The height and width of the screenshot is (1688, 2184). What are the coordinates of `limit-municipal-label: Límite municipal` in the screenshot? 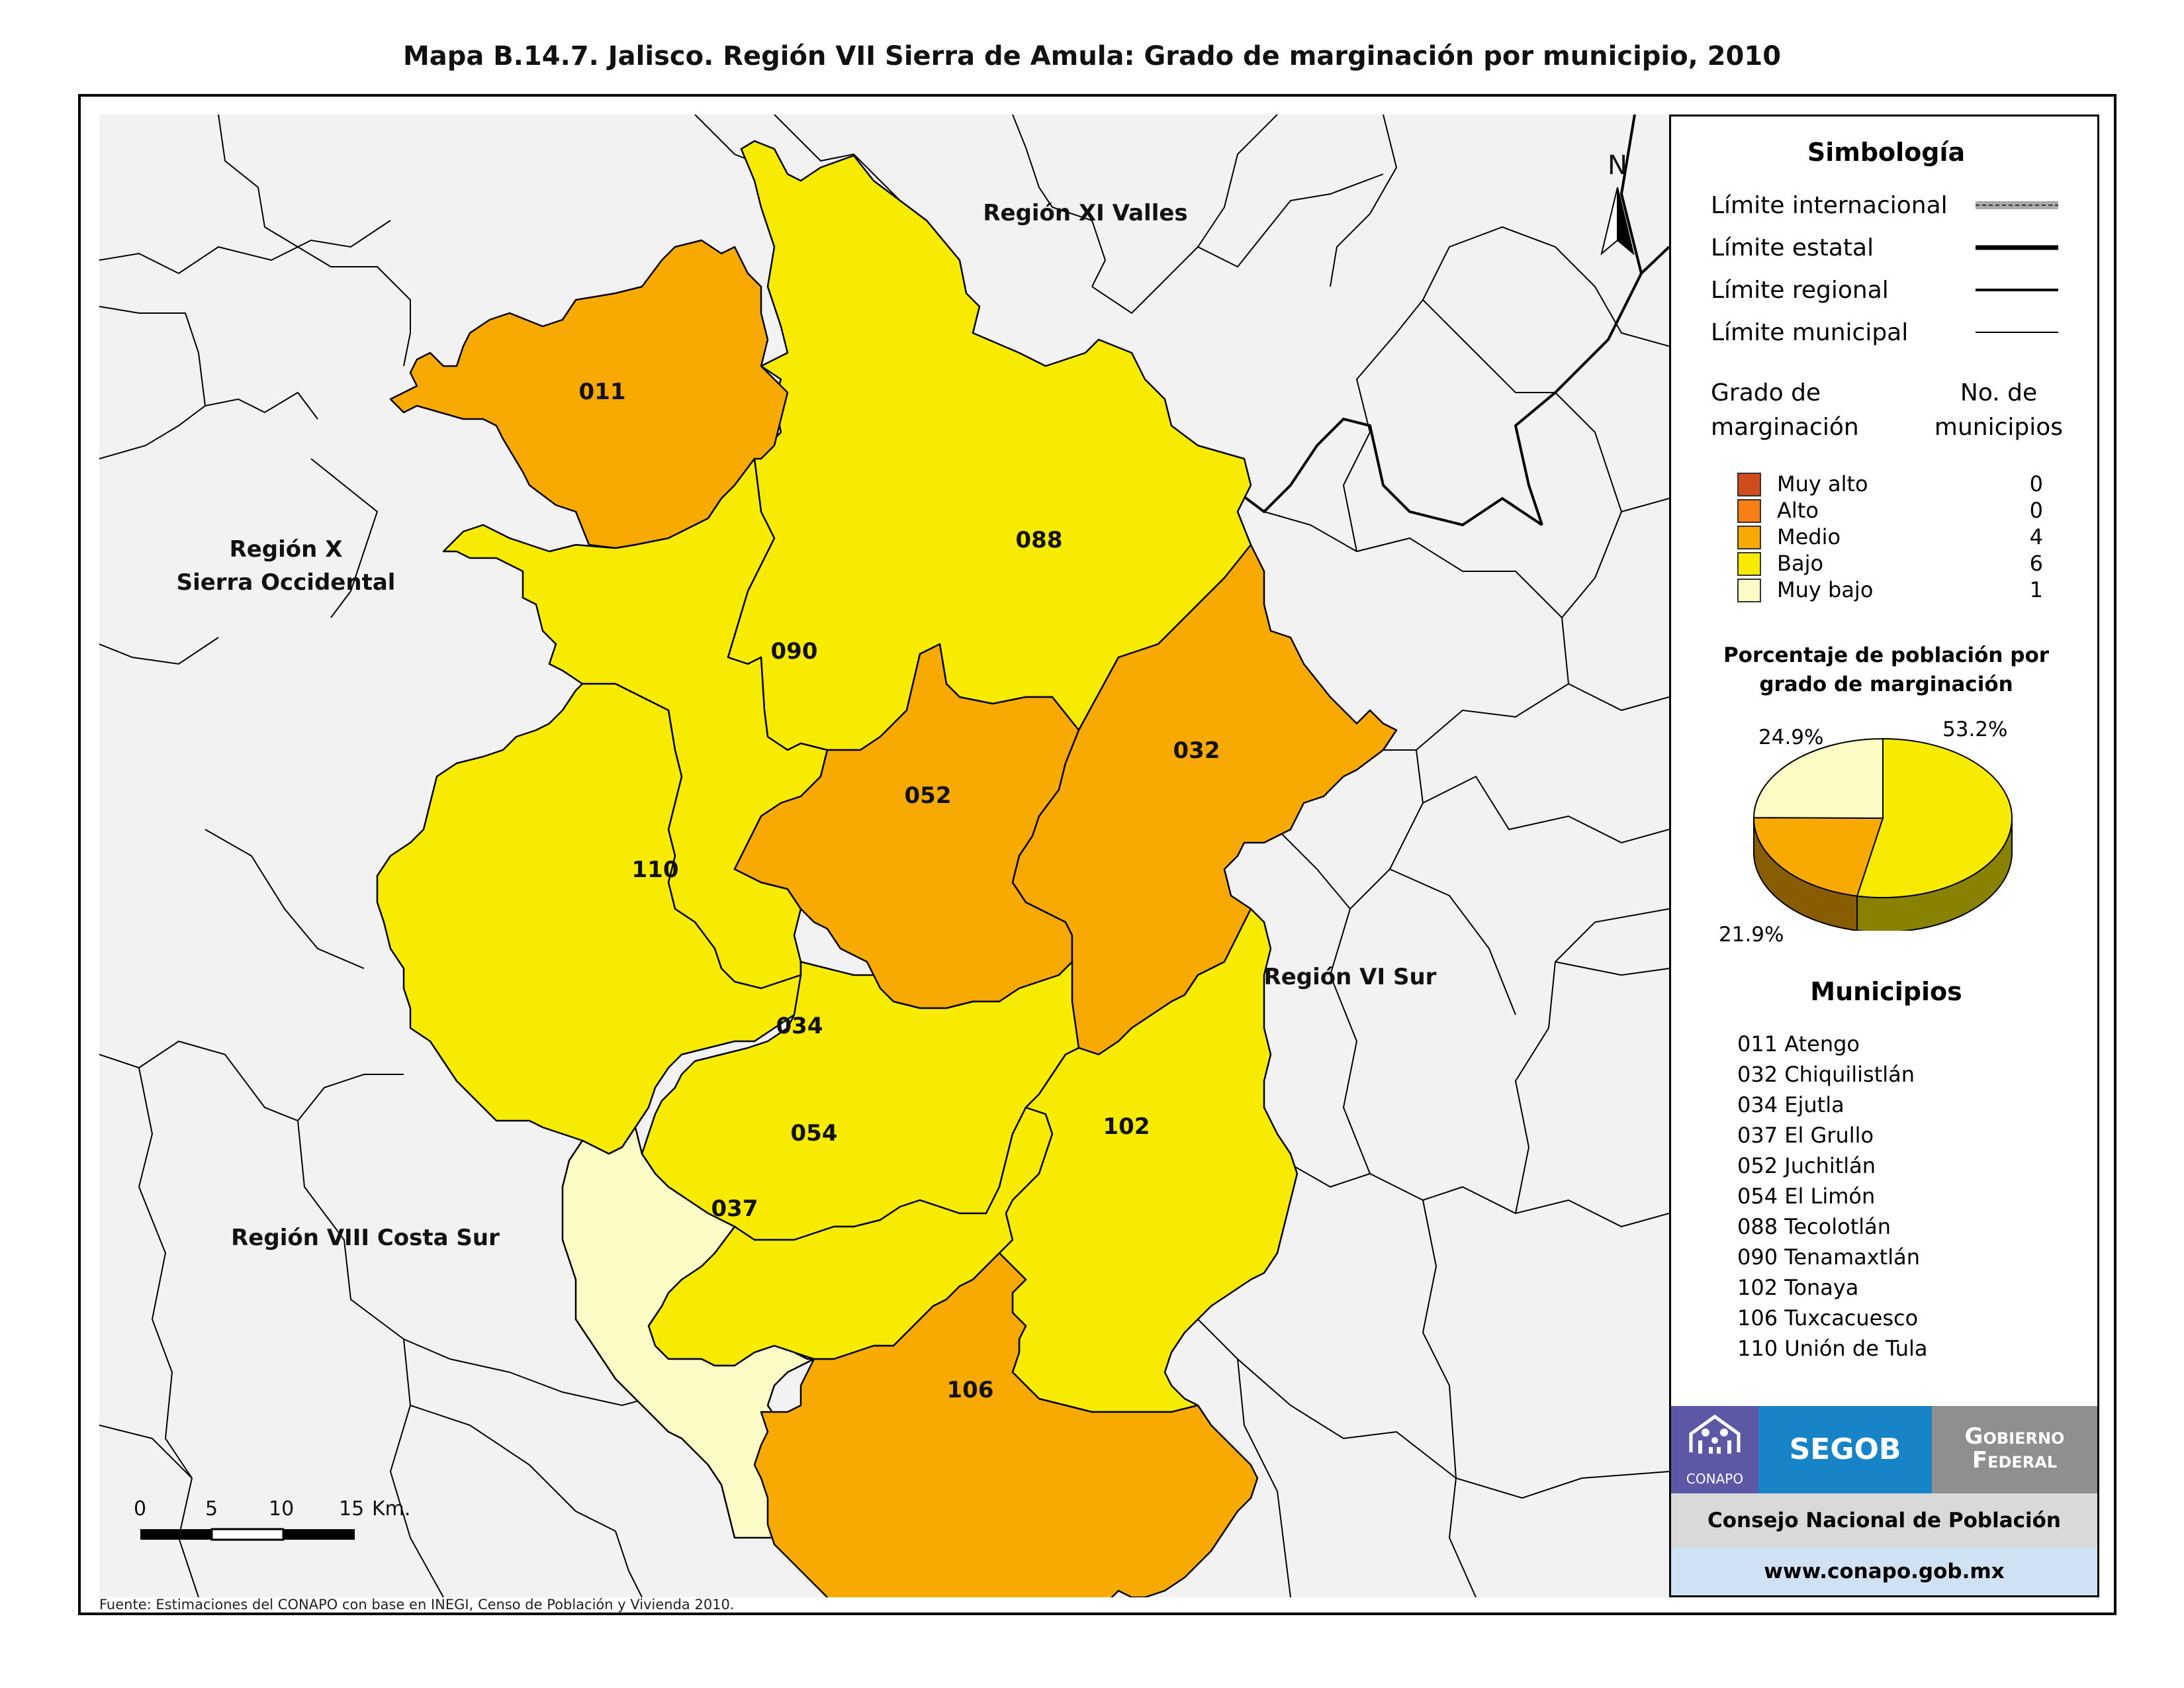 It's located at (1810, 332).